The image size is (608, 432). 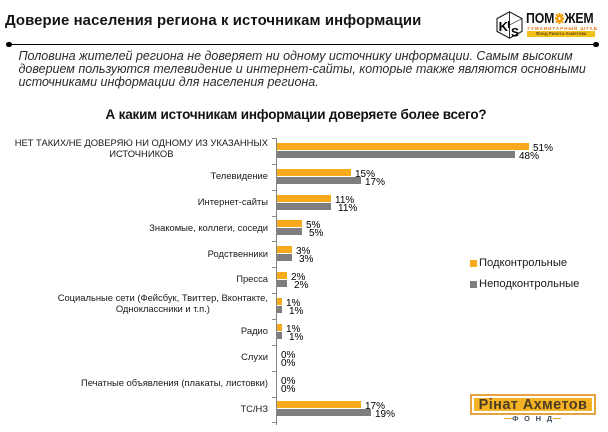 I want to click on svg-text: K, so click(x=504, y=26).